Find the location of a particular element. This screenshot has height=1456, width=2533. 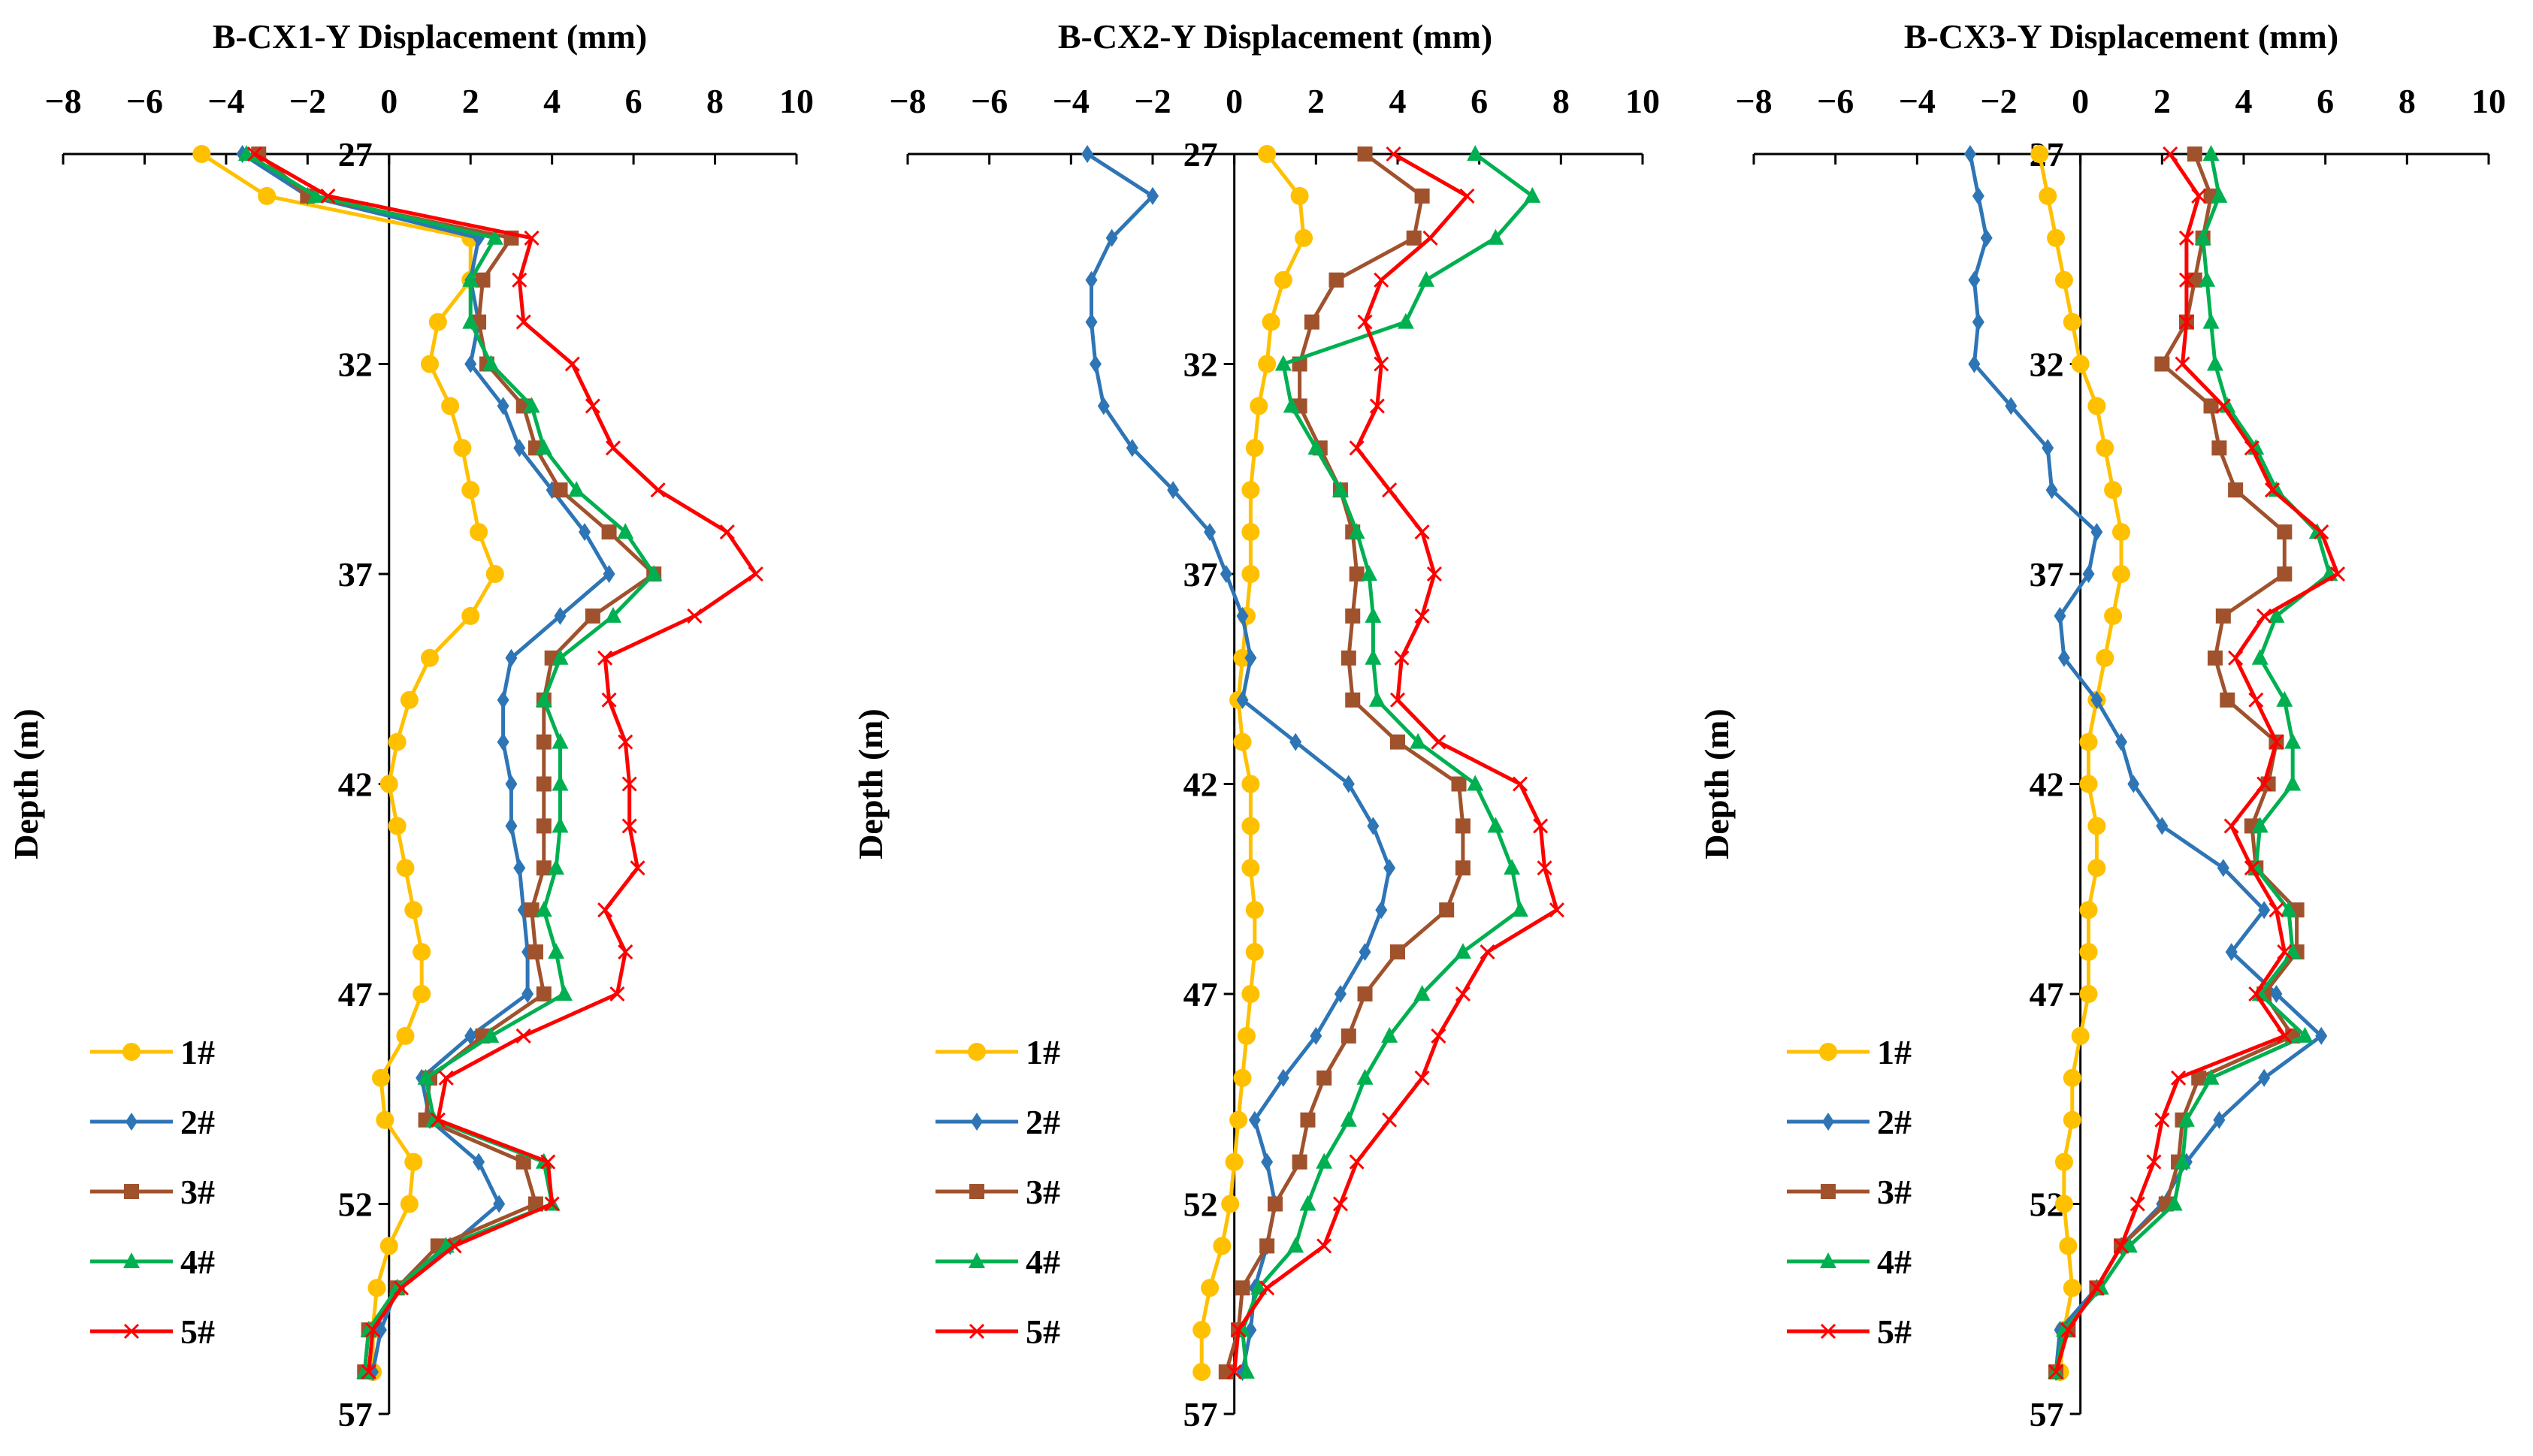

chart-title: B-CX1-Y Displacement (mm) is located at coordinates (430, 36).